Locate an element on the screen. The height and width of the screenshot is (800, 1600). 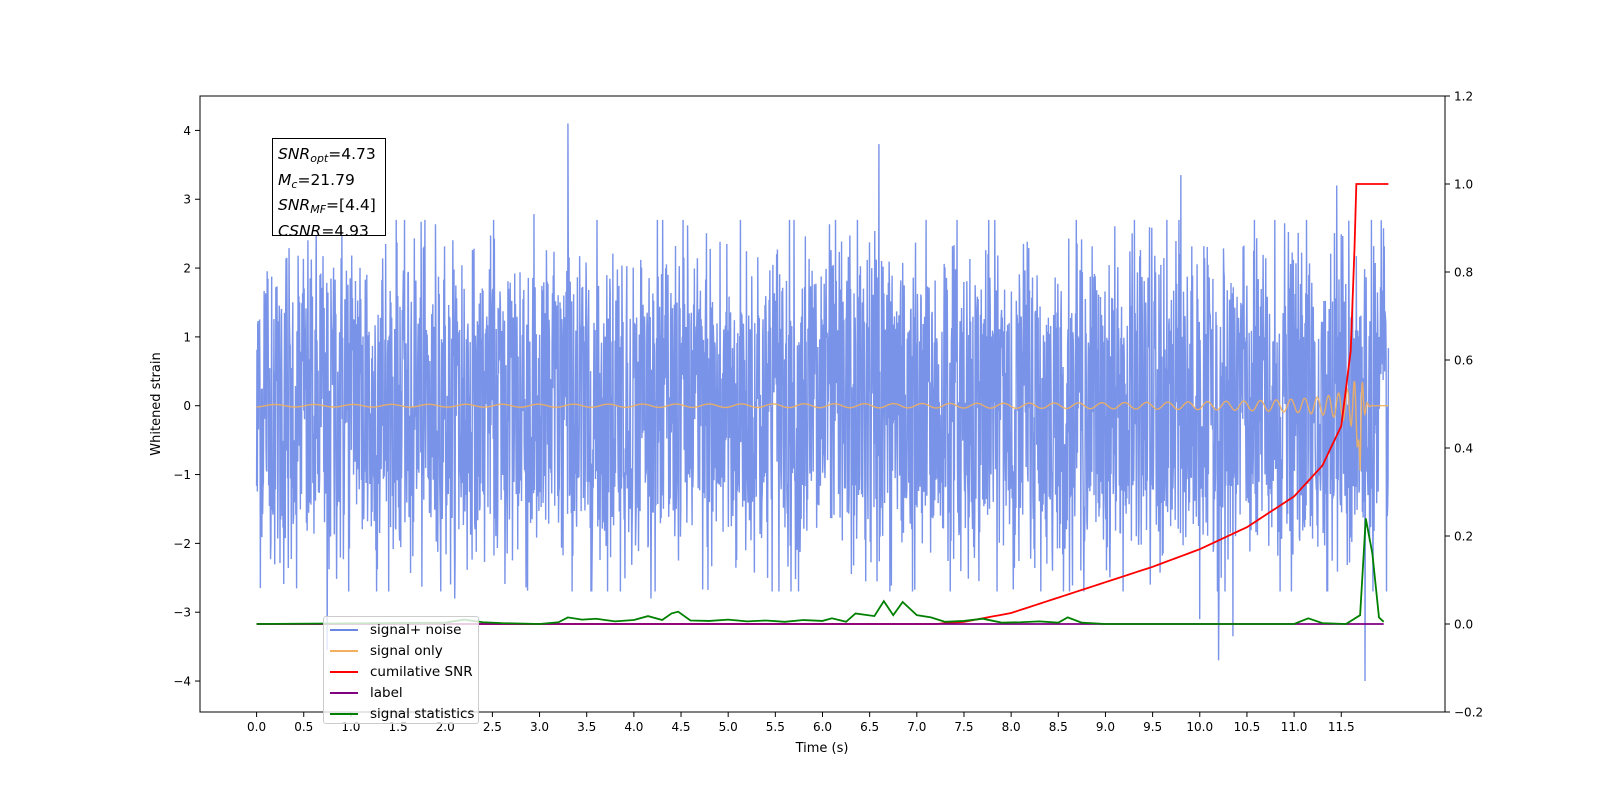
x-tick-label: 10.0 is located at coordinates (1199, 727).